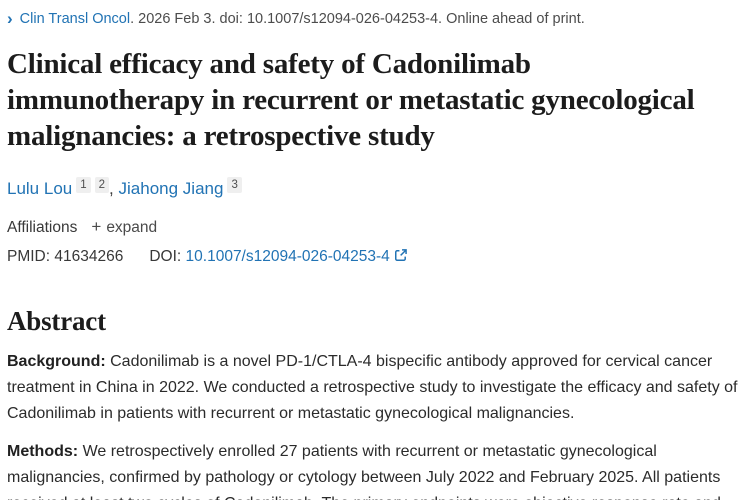 The image size is (750, 500). What do you see at coordinates (83, 185) in the screenshot?
I see `author-affiliation-badge: 1` at bounding box center [83, 185].